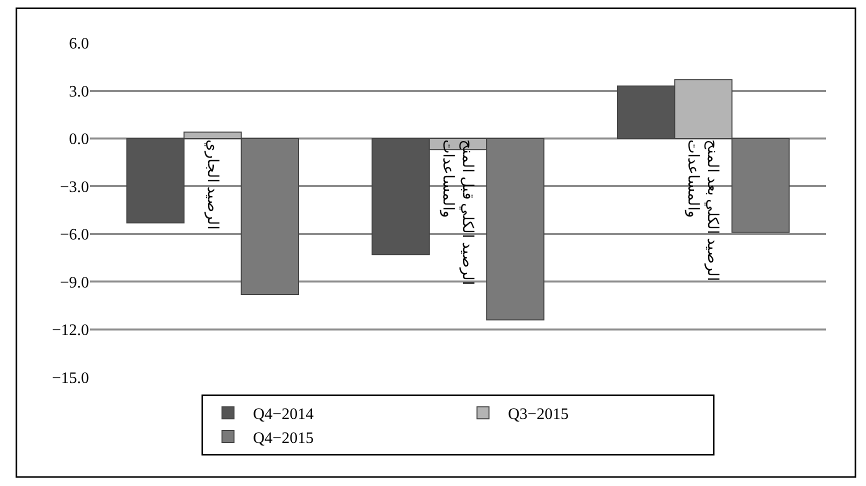  What do you see at coordinates (74, 283) in the screenshot?
I see `y-tick-label: −9.0` at bounding box center [74, 283].